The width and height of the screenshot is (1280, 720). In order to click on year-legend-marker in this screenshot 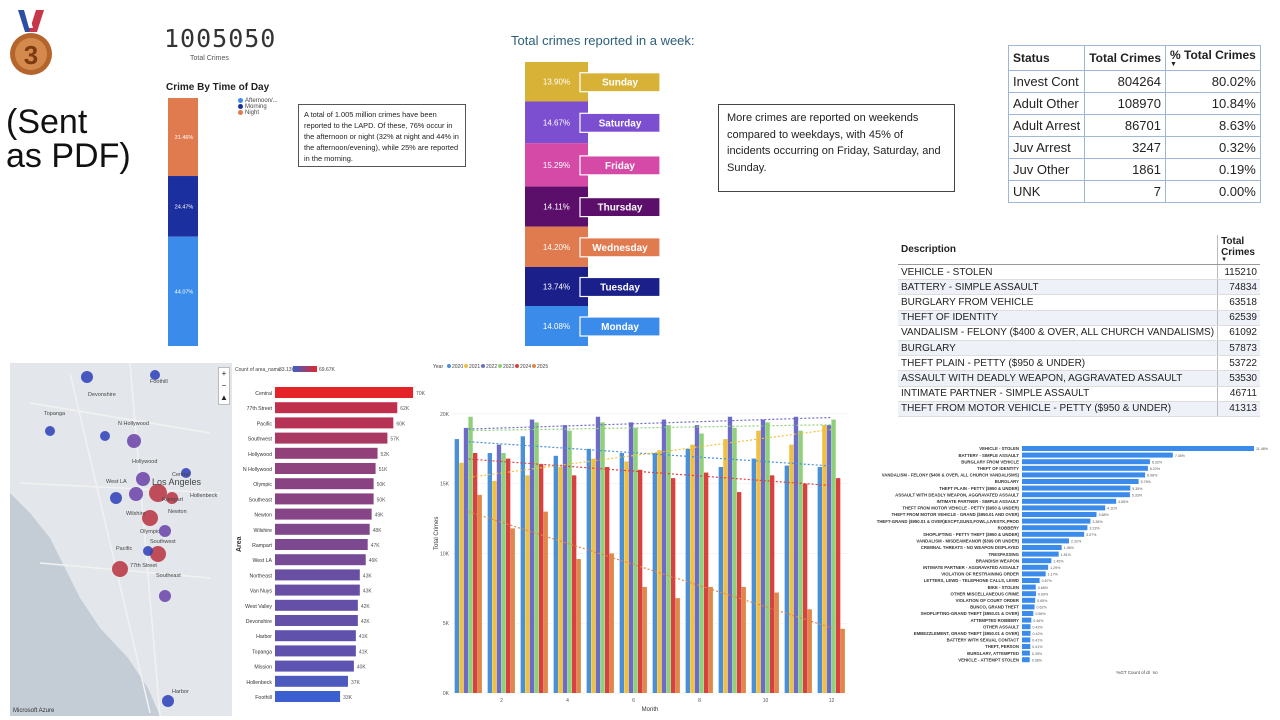, I will do `click(500, 366)`.